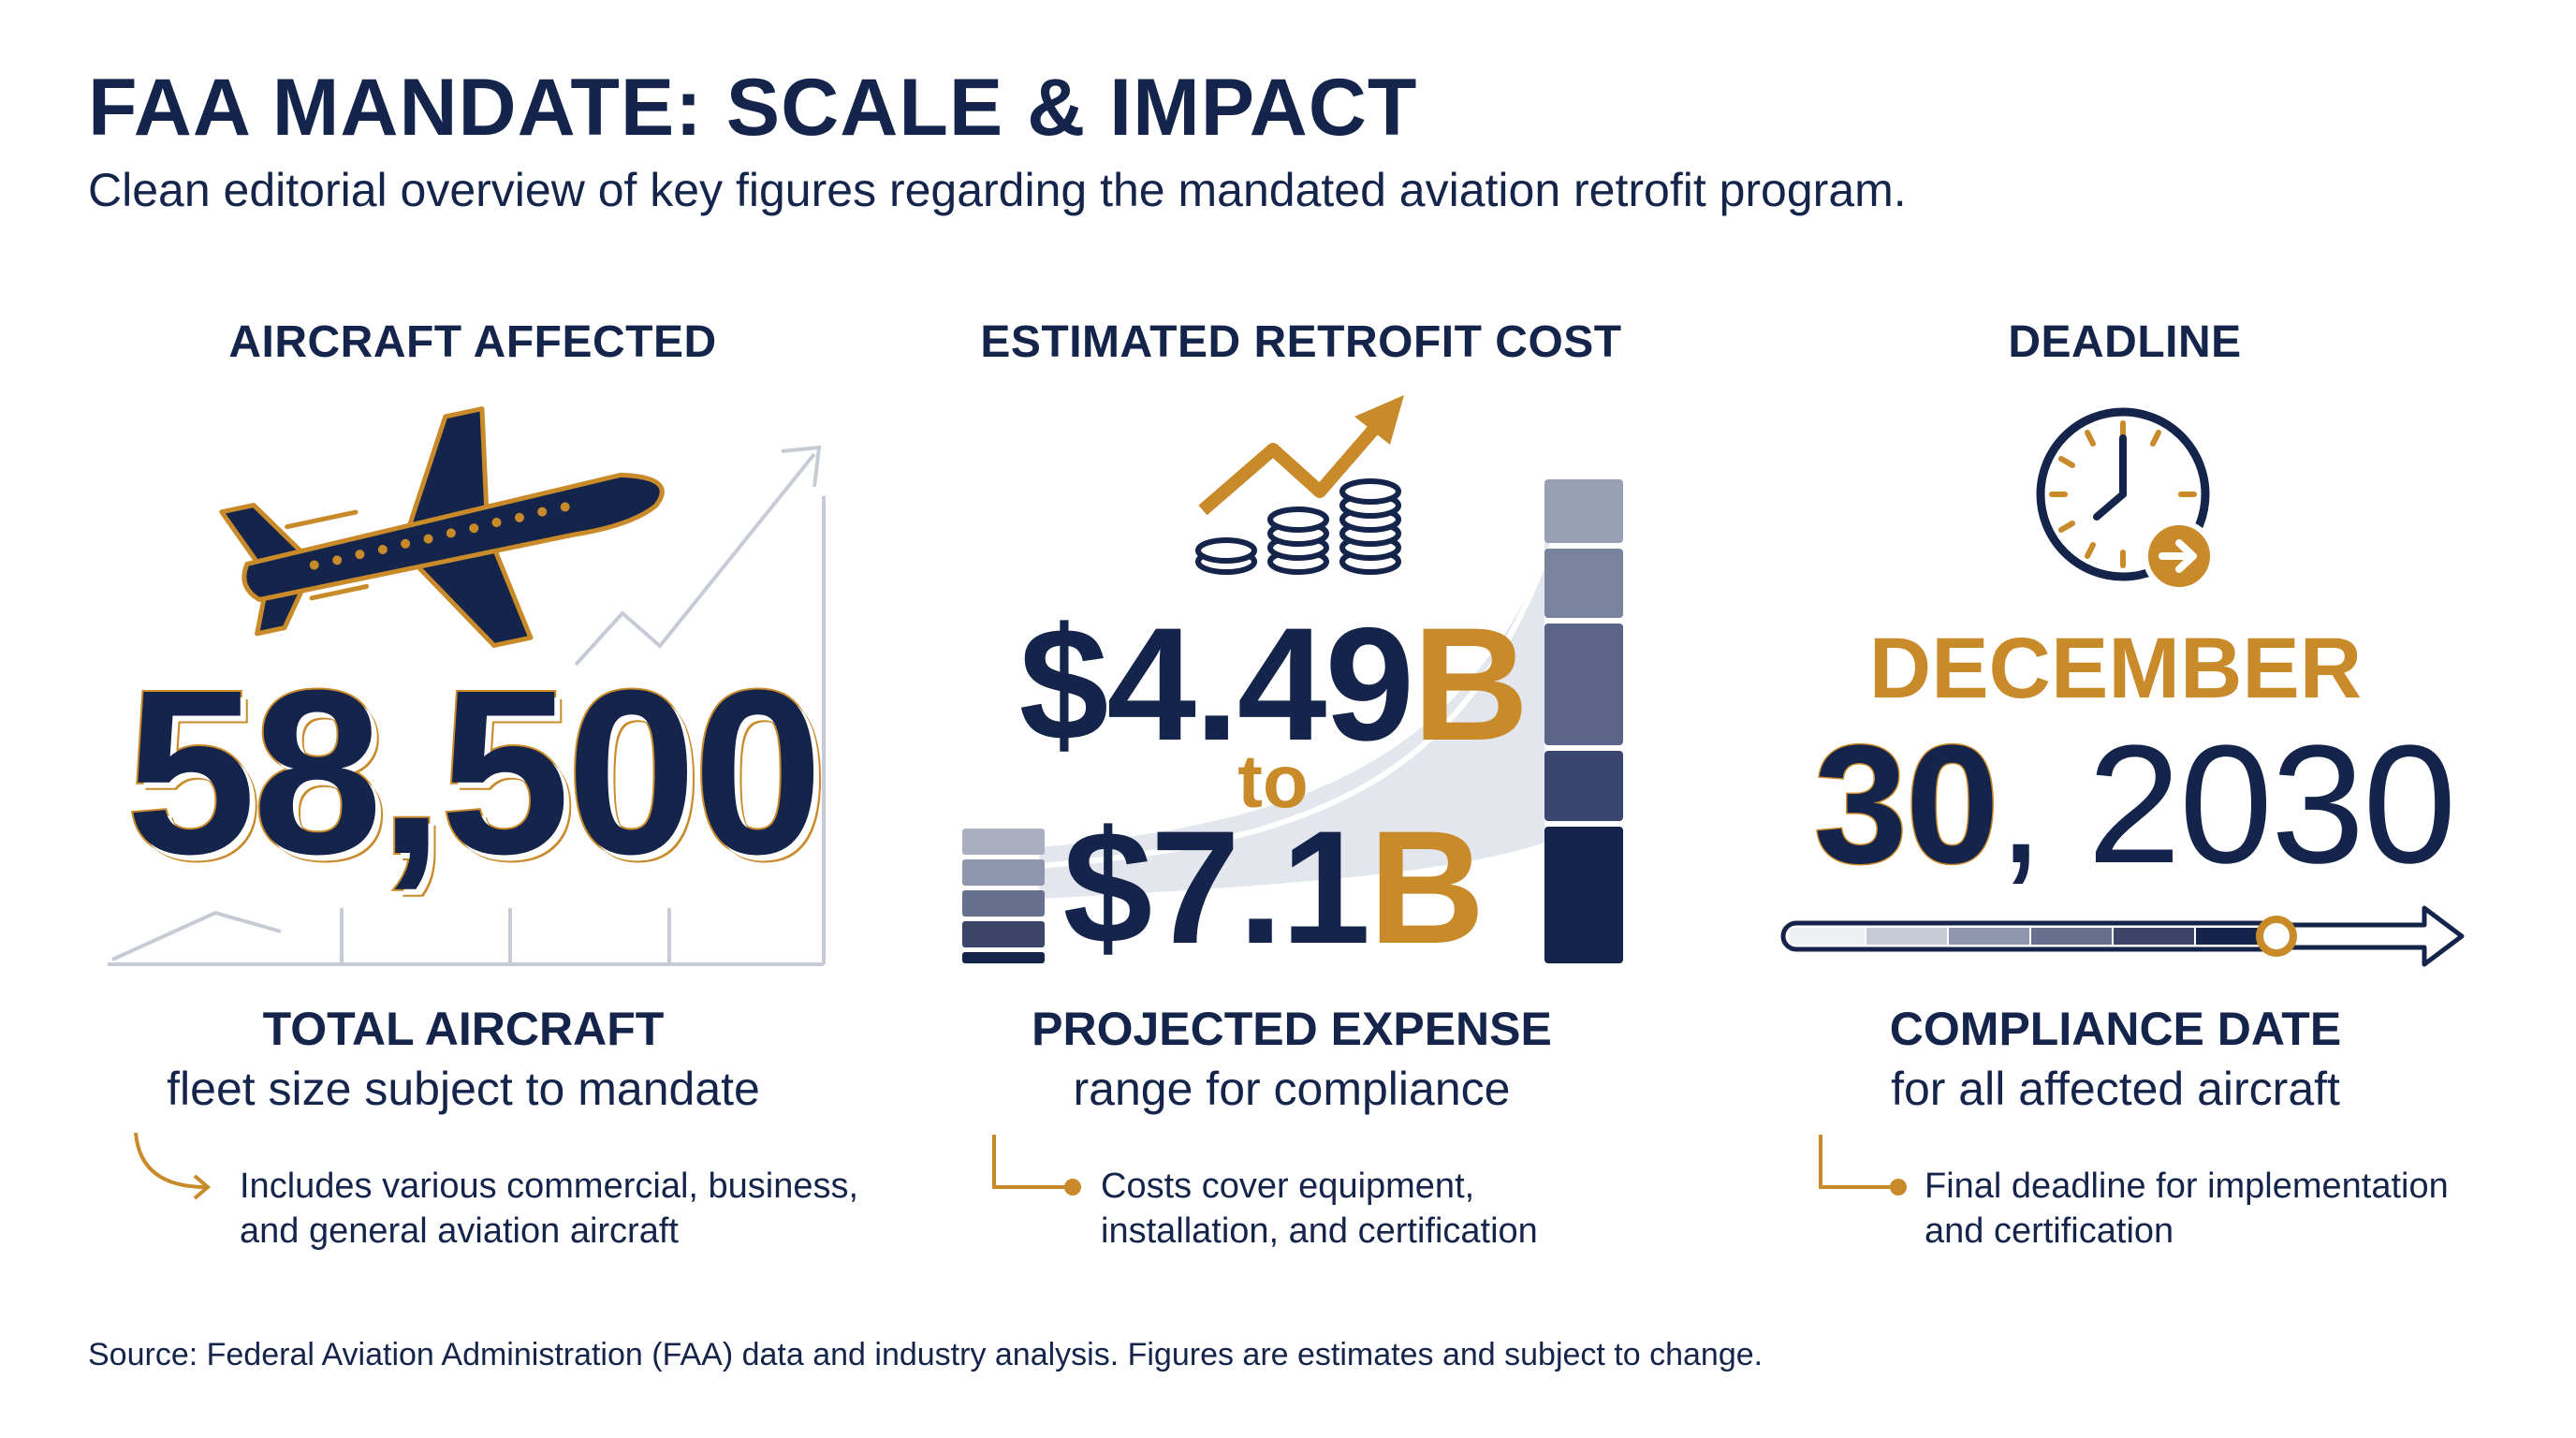 The width and height of the screenshot is (2576, 1438). What do you see at coordinates (549, 1186) in the screenshot?
I see `aircraft-note-line1: Includes various commercial, business,` at bounding box center [549, 1186].